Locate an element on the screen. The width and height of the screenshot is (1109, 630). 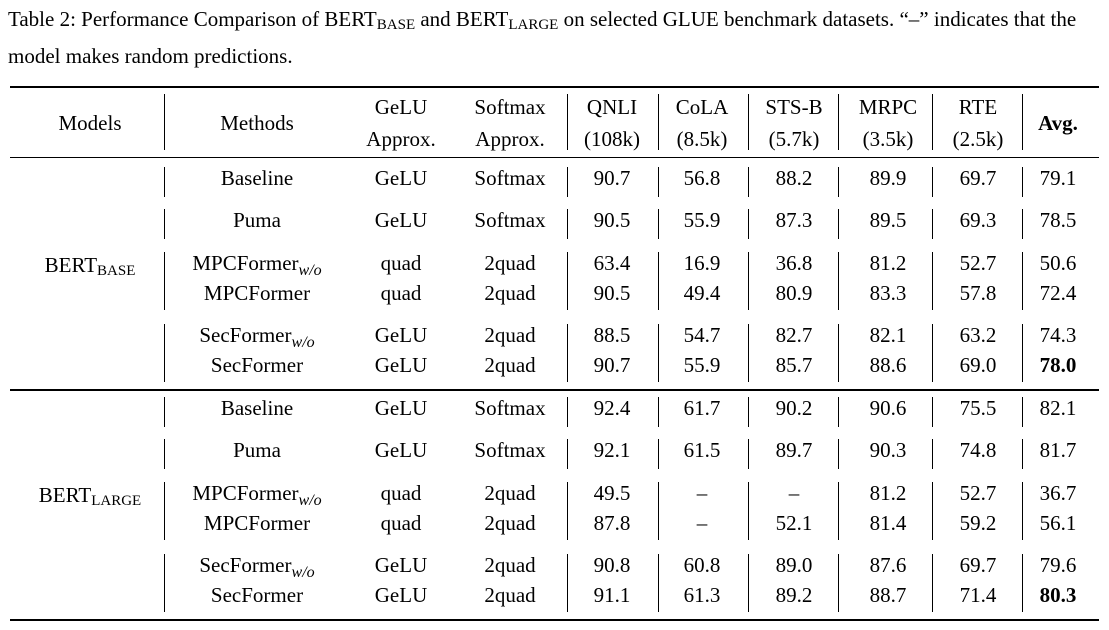
header-avg: Avg. is located at coordinates (1058, 123).